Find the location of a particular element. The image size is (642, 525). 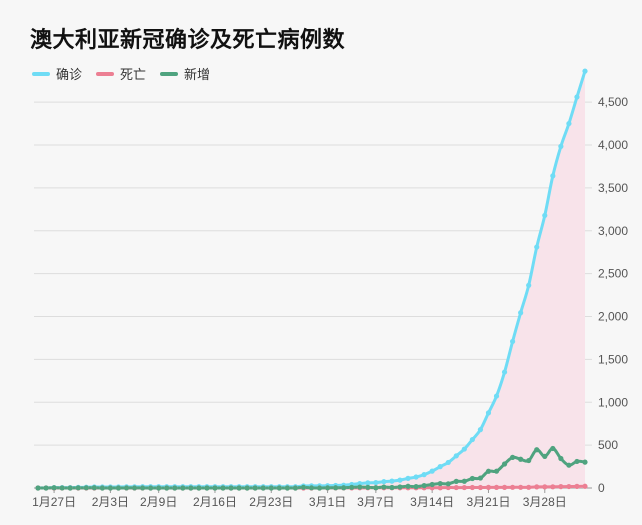

y-tick-label: 1,500 is located at coordinates (613, 359).